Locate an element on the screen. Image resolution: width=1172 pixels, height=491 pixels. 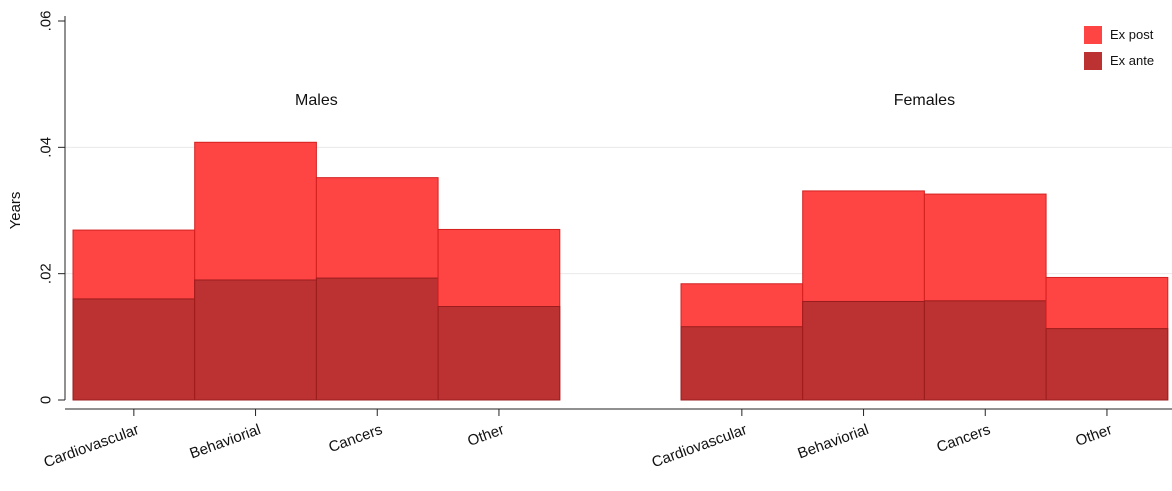
y-tick-label: .04 is located at coordinates (45, 147).